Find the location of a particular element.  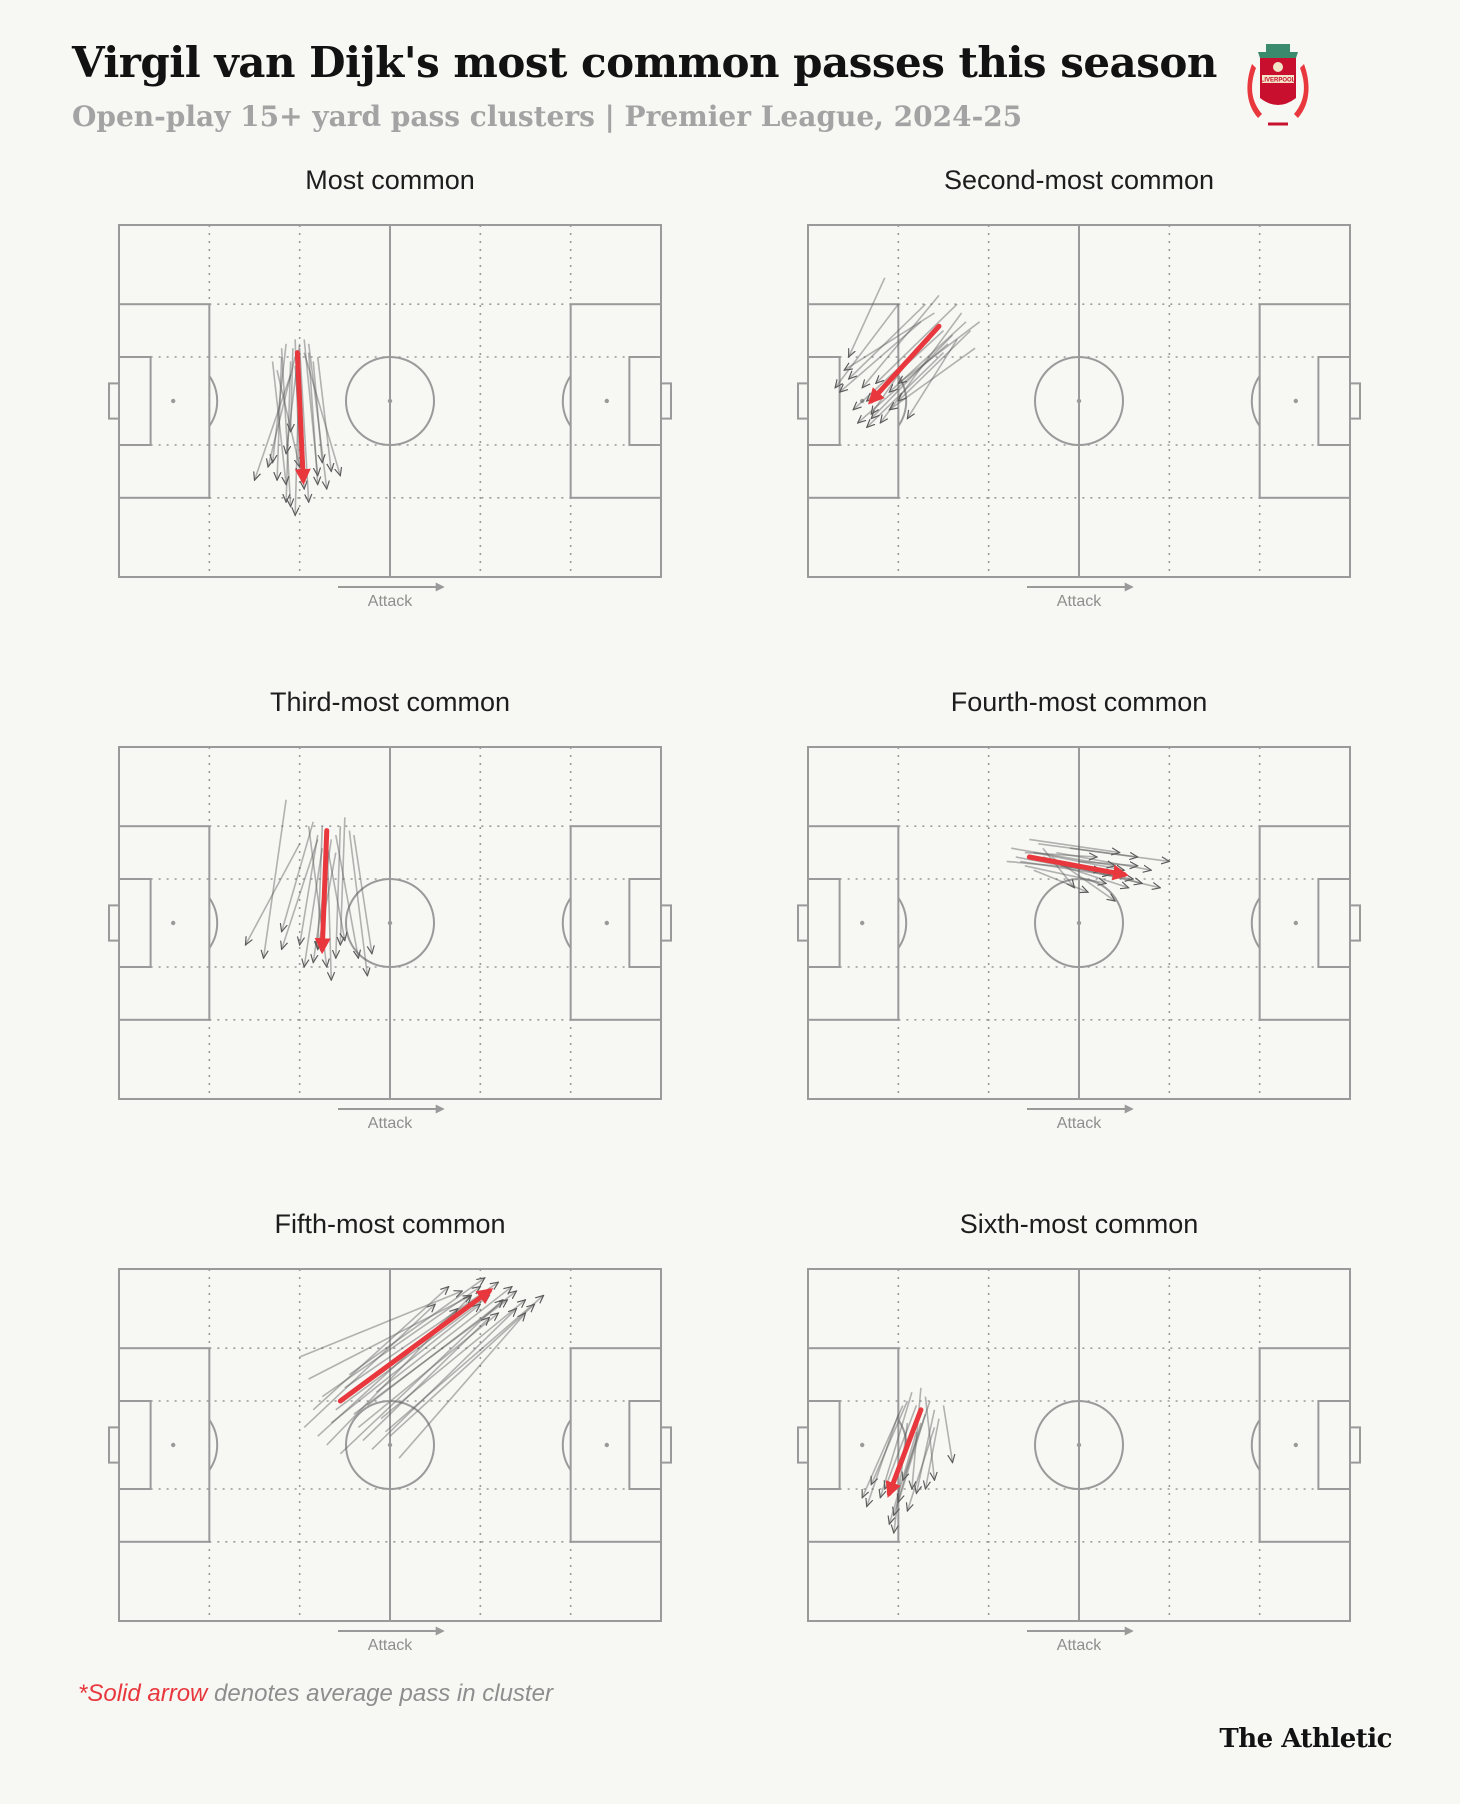

panel-title: Third-most common is located at coordinates (390, 702).